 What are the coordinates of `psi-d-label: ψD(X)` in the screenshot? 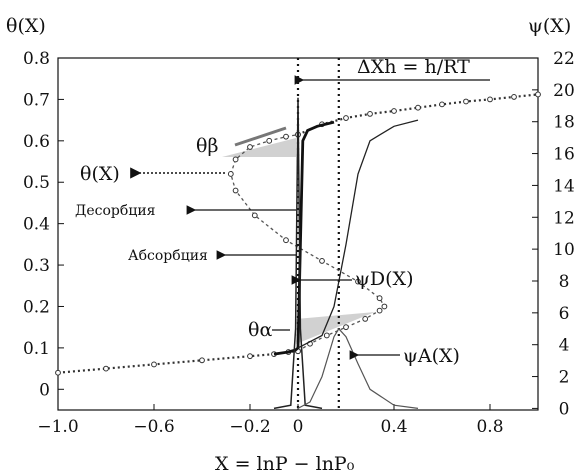 It's located at (384, 279).